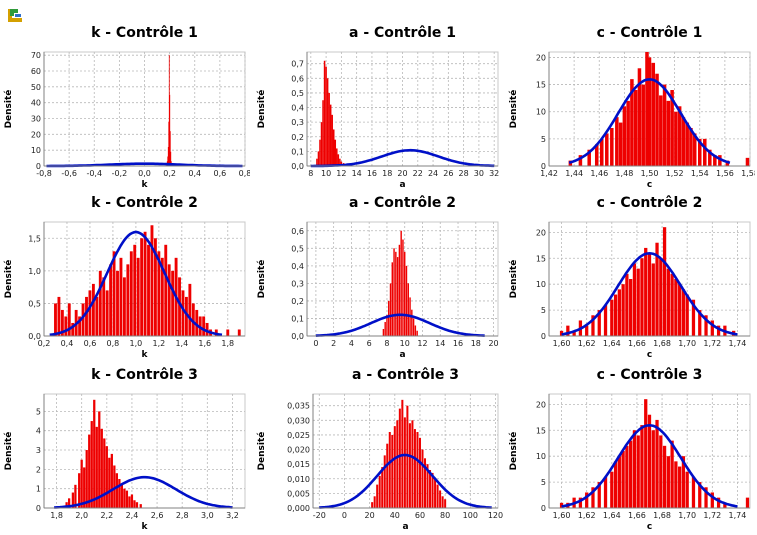  Describe the element at coordinates (637, 343) in the screenshot. I see `x-tick-label: 1,66` at that location.